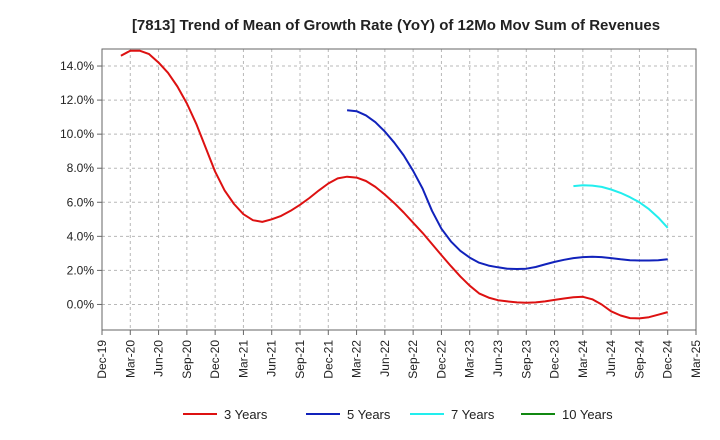 Image resolution: width=720 pixels, height=440 pixels. Describe the element at coordinates (587, 414) in the screenshot. I see `legend-label-10-years: 10 Years` at that location.